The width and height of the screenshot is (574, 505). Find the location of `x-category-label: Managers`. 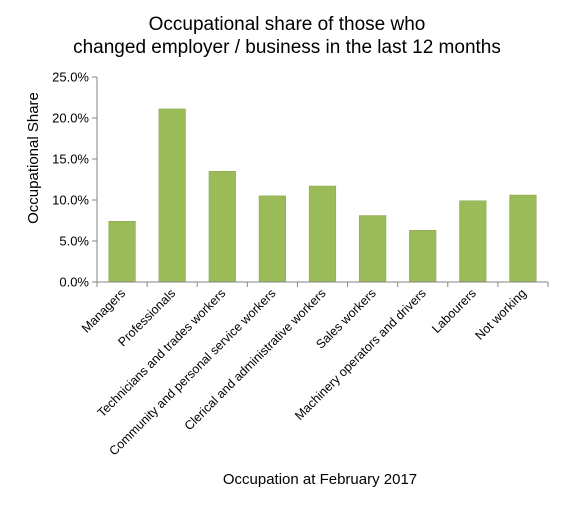

x-category-label: Managers is located at coordinates (103, 310).